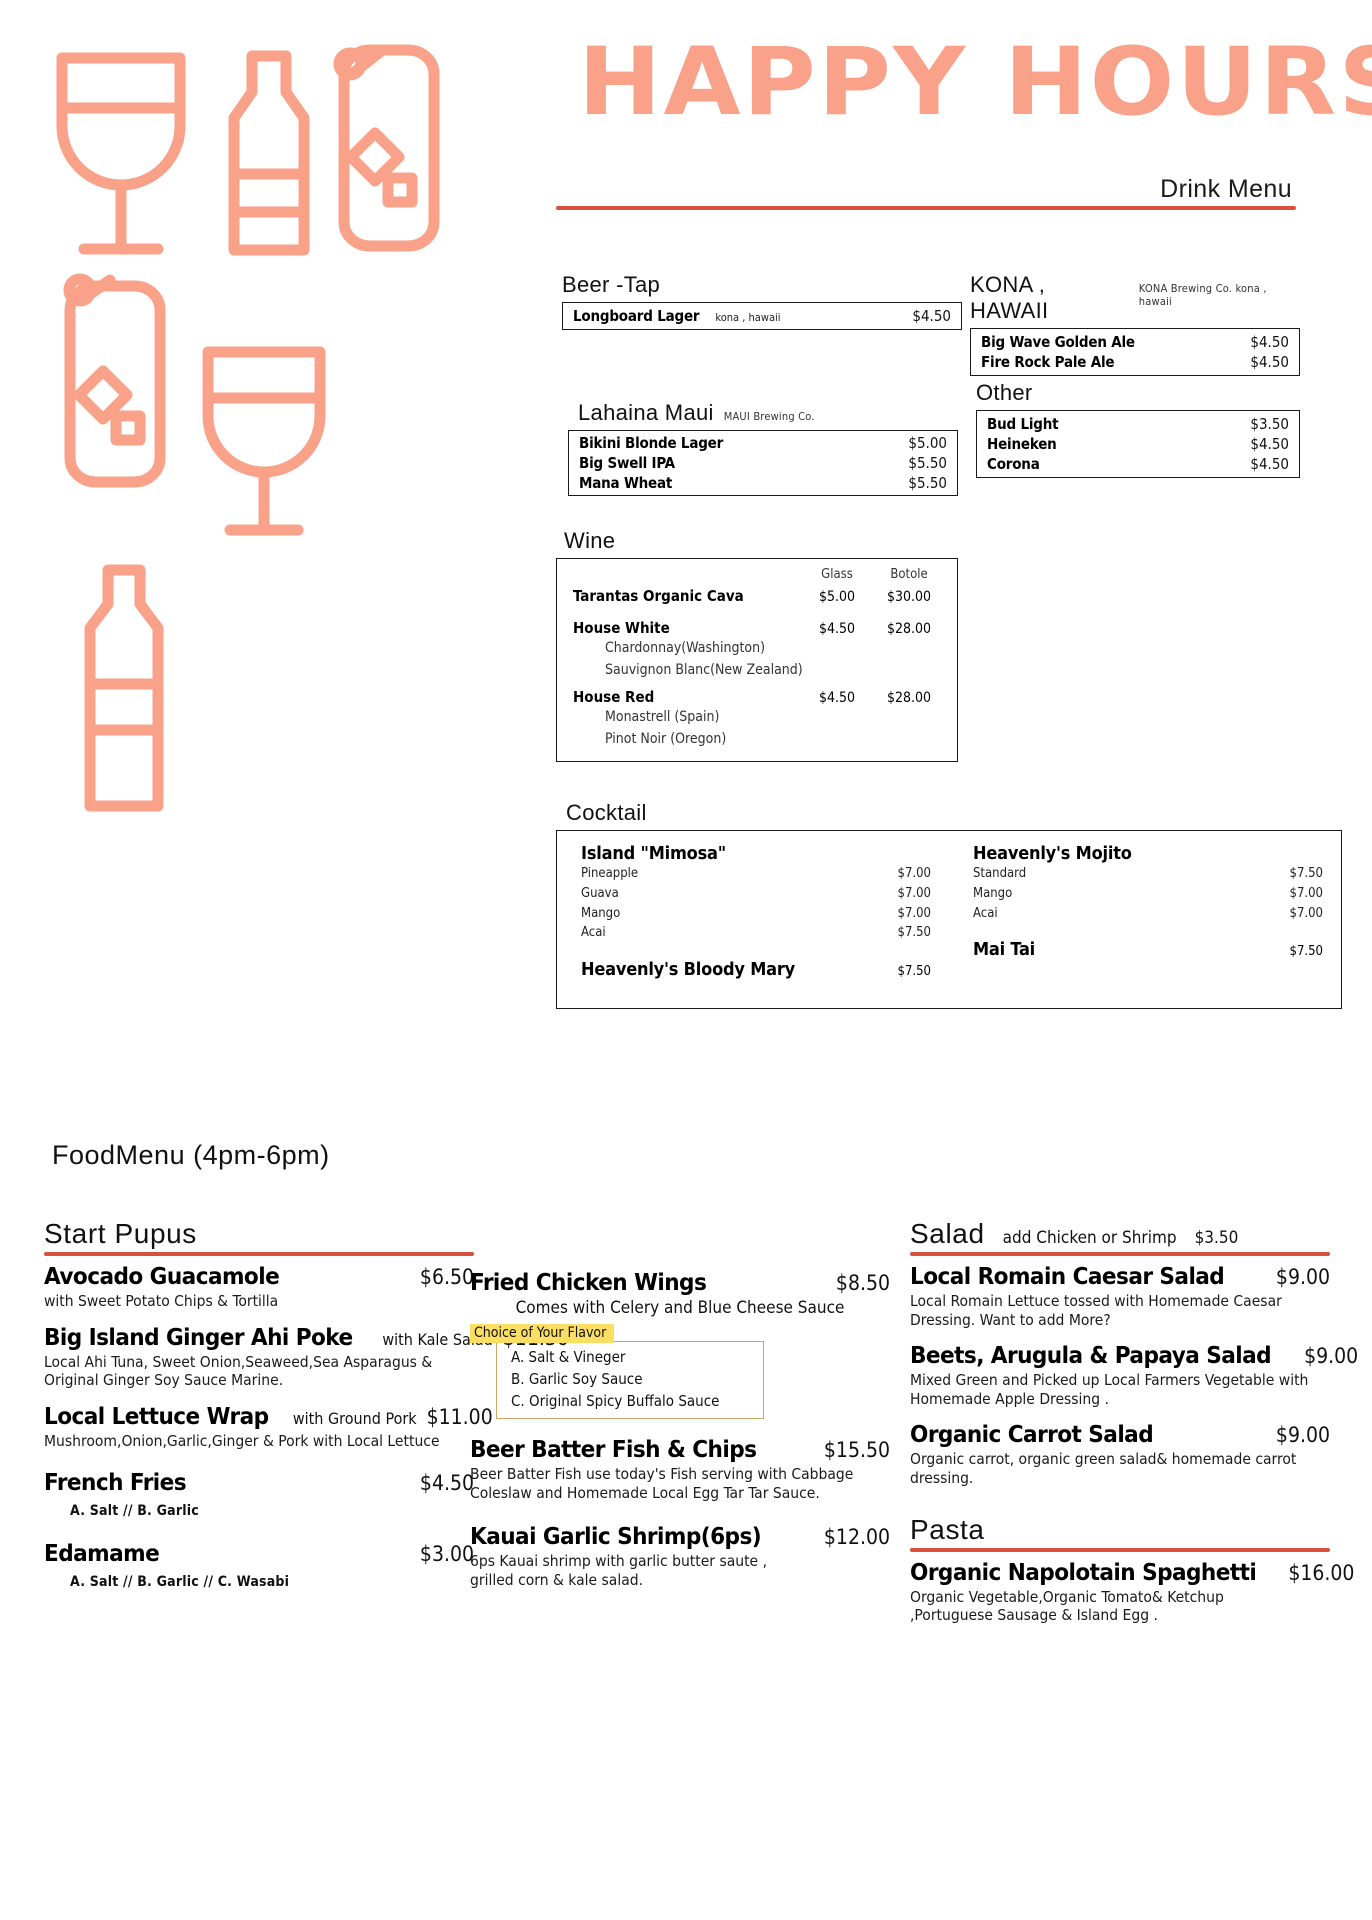  Describe the element at coordinates (621, 628) in the screenshot. I see `item-name: House White` at that location.